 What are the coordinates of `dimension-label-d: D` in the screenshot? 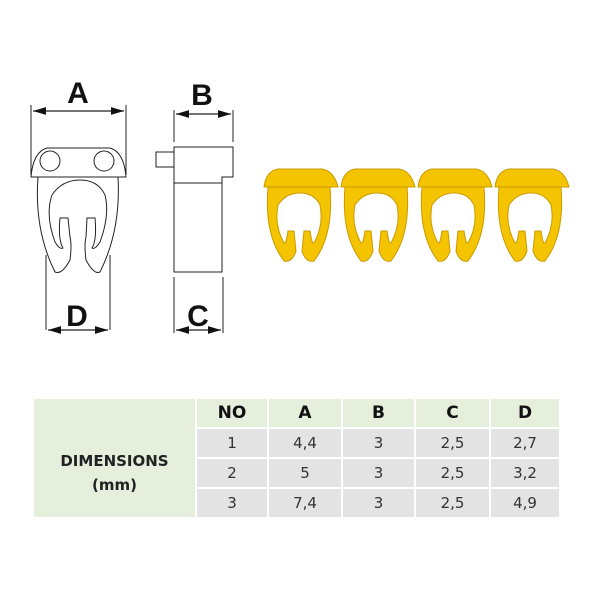 It's located at (77, 316).